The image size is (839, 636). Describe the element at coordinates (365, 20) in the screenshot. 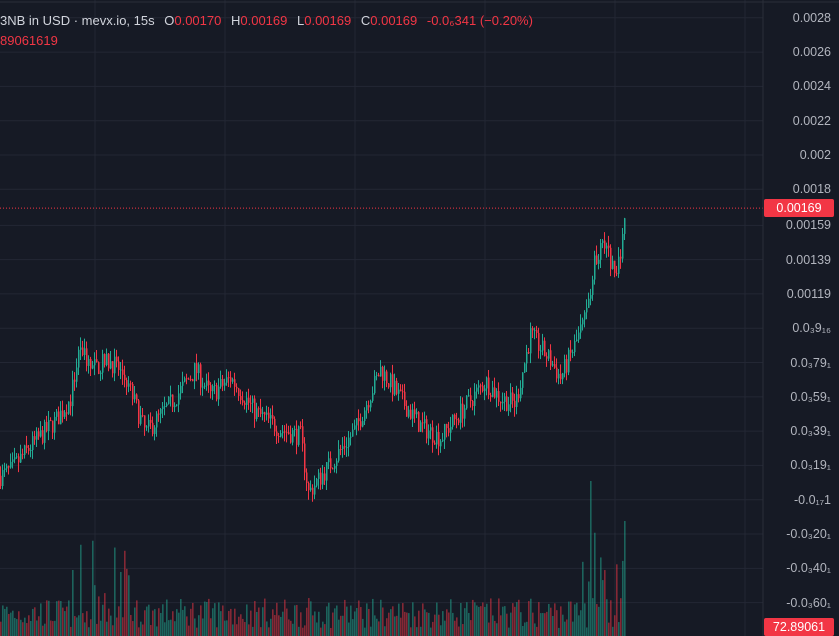

I see `close-label: C` at that location.